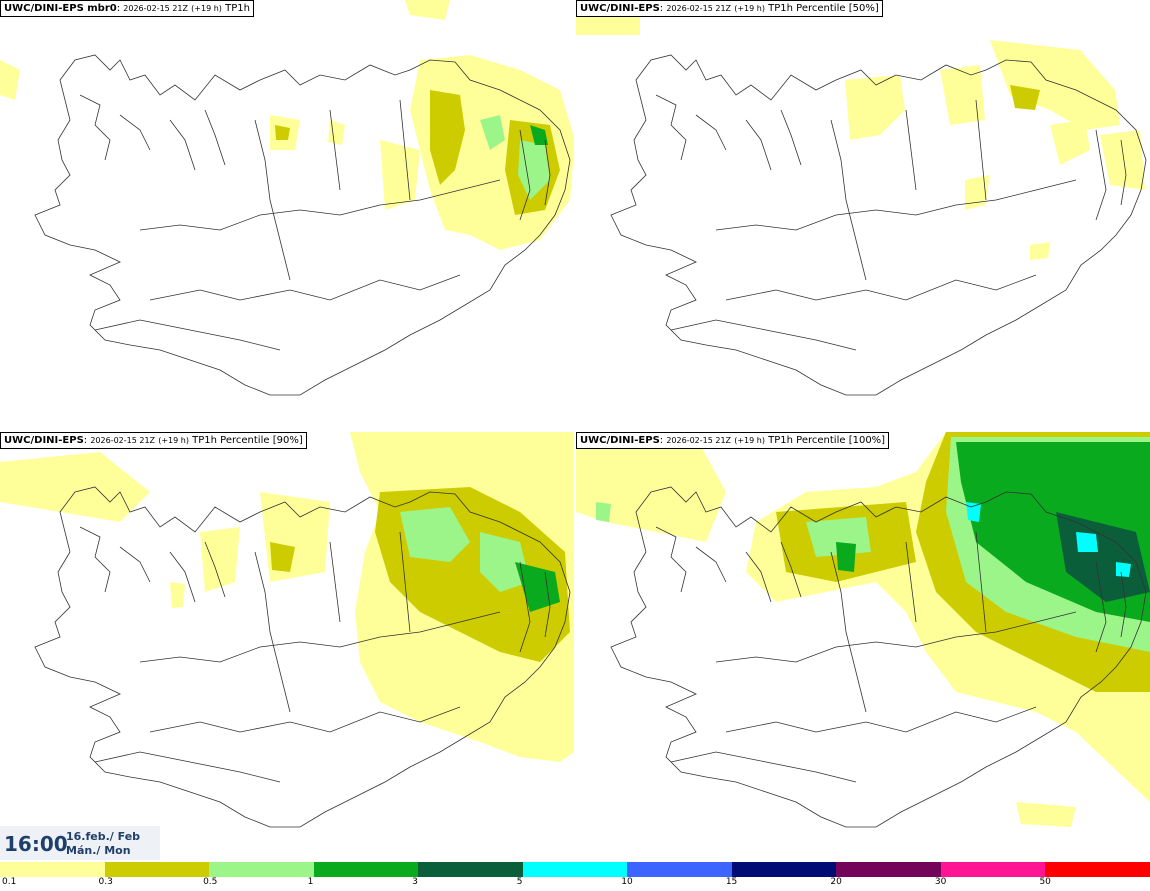 The image size is (1150, 891). Describe the element at coordinates (1045, 882) in the screenshot. I see `colorbar-tick-label: 50` at that location.